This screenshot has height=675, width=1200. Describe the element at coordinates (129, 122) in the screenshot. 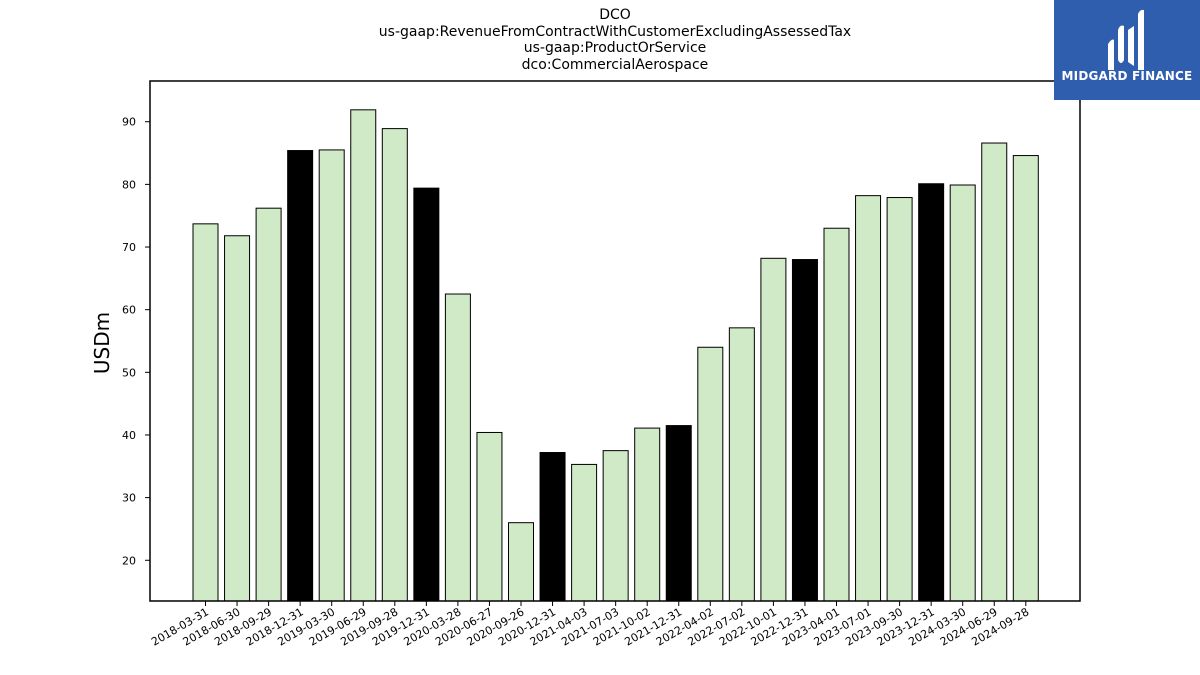

I see `y-tick-label: 90` at that location.